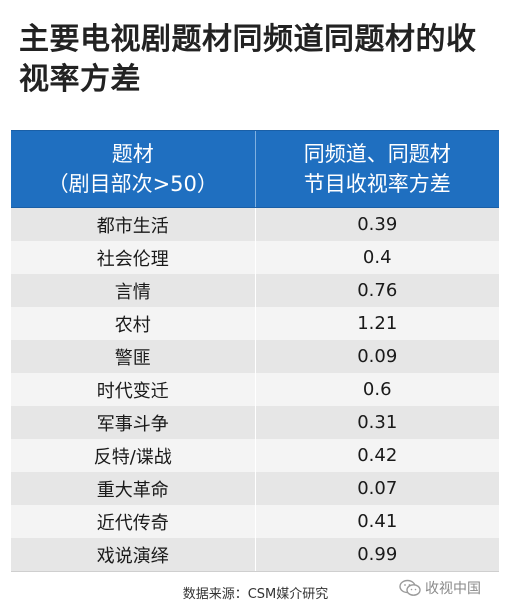 This screenshot has height=614, width=511. I want to click on genre-cell: 社会伦理, so click(132, 259).